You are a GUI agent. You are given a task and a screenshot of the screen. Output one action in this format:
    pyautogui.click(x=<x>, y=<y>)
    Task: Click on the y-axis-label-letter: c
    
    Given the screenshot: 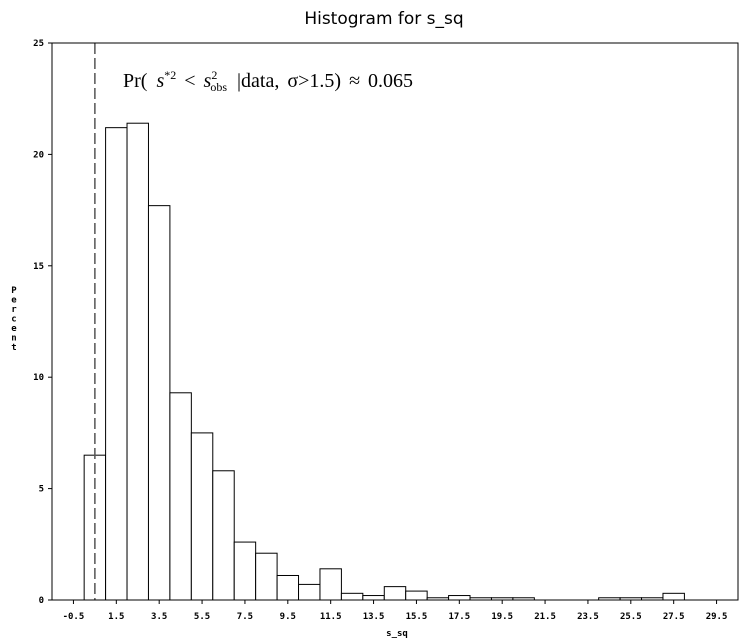 What is the action you would take?
    pyautogui.click(x=13, y=320)
    